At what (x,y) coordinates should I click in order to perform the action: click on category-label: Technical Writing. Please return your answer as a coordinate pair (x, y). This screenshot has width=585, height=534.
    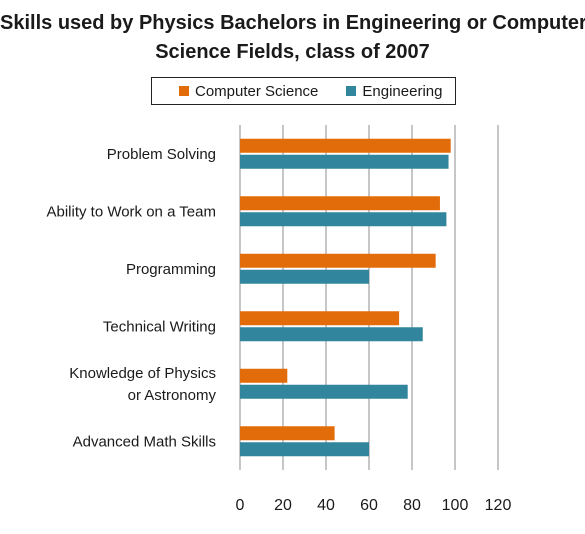
    Looking at the image, I should click on (159, 326).